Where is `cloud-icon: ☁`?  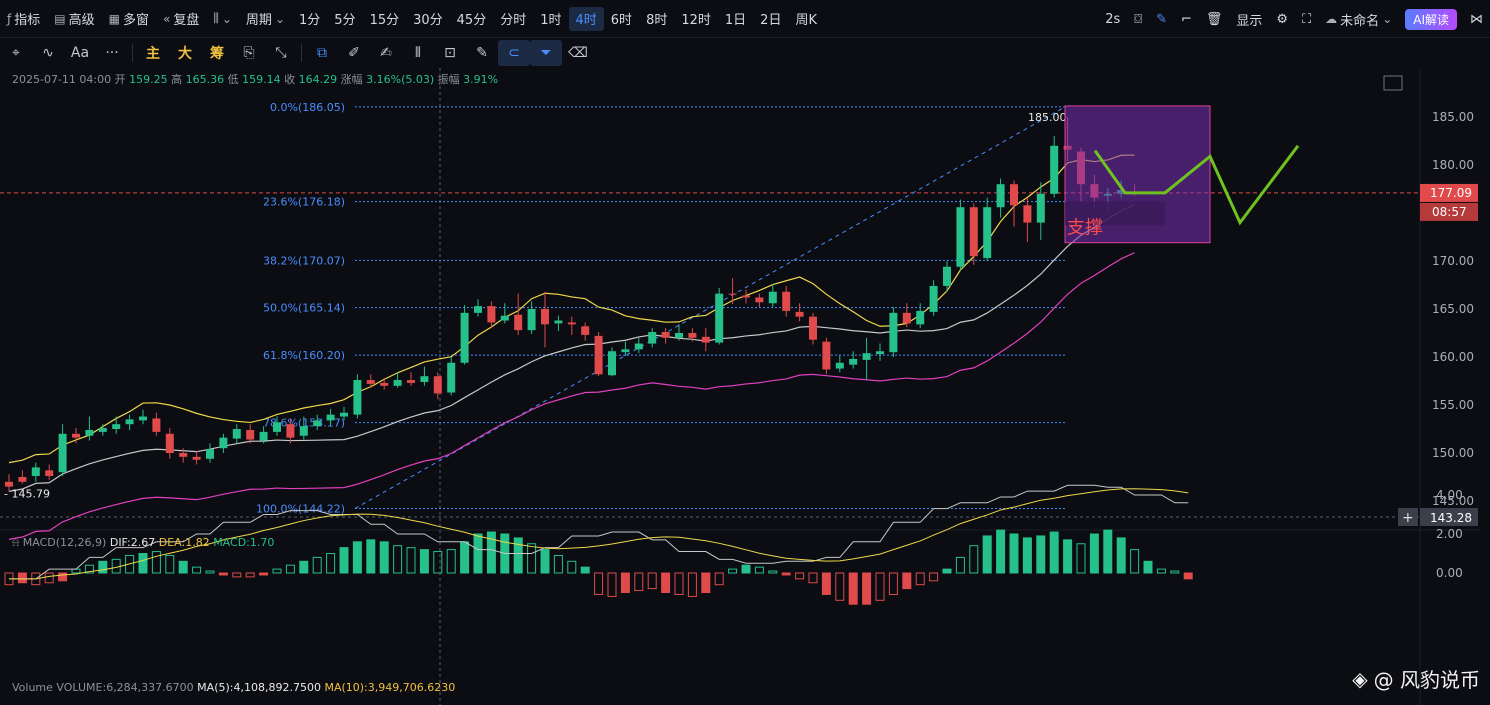
cloud-icon: ☁ is located at coordinates (1331, 19).